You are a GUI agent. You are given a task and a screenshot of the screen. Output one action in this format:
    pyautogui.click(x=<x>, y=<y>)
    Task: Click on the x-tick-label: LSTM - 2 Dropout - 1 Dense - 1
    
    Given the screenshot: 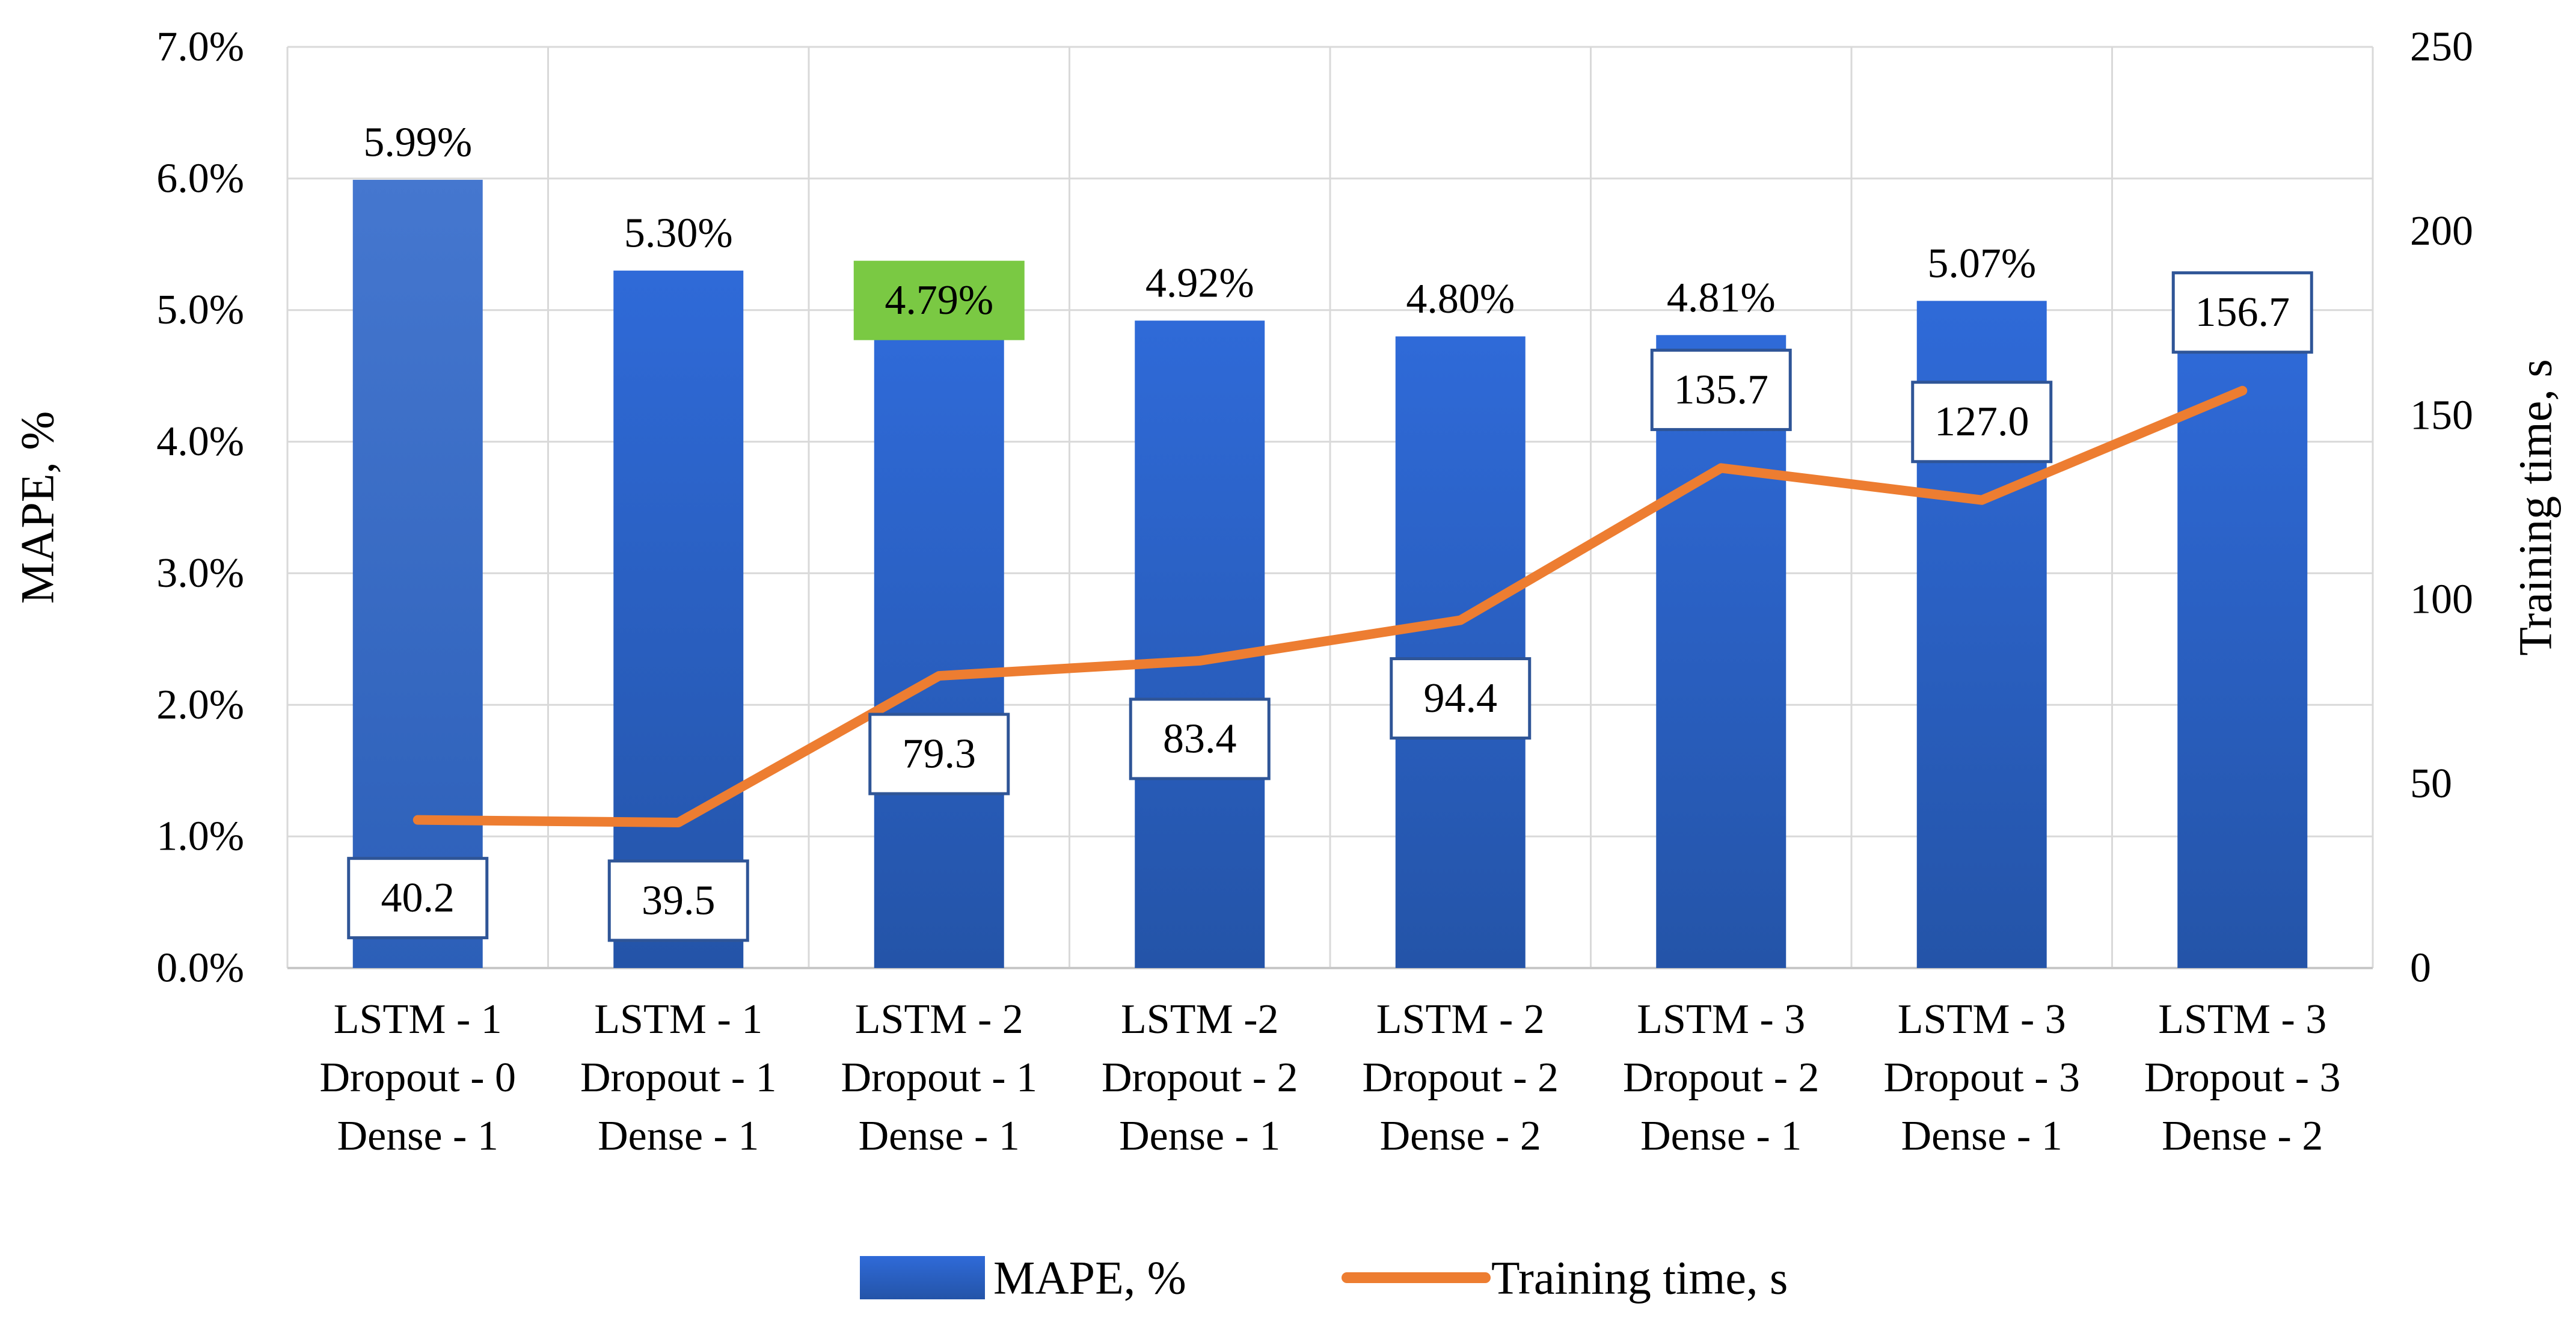 What is the action you would take?
    pyautogui.click(x=939, y=1077)
    